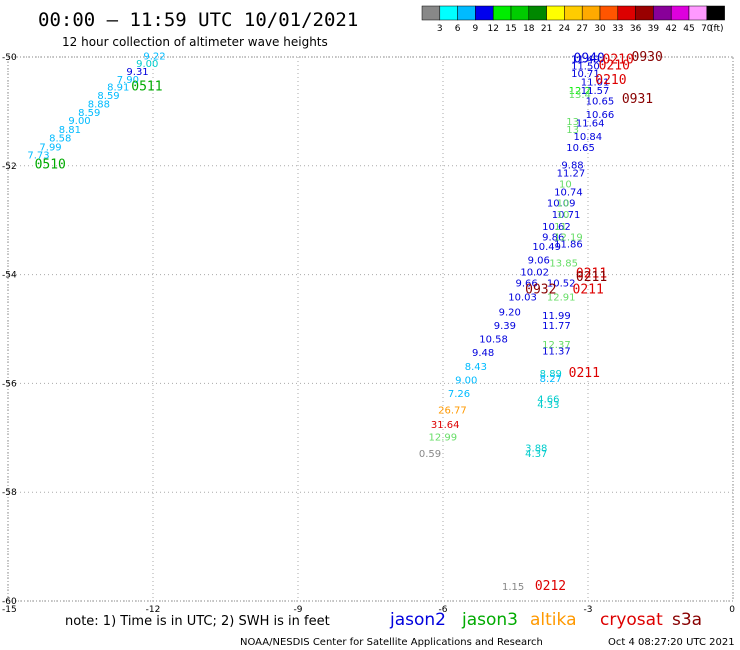 This screenshot has width=740, height=650. Describe the element at coordinates (589, 58) in the screenshot. I see `pass-time-label: 0940` at that location.